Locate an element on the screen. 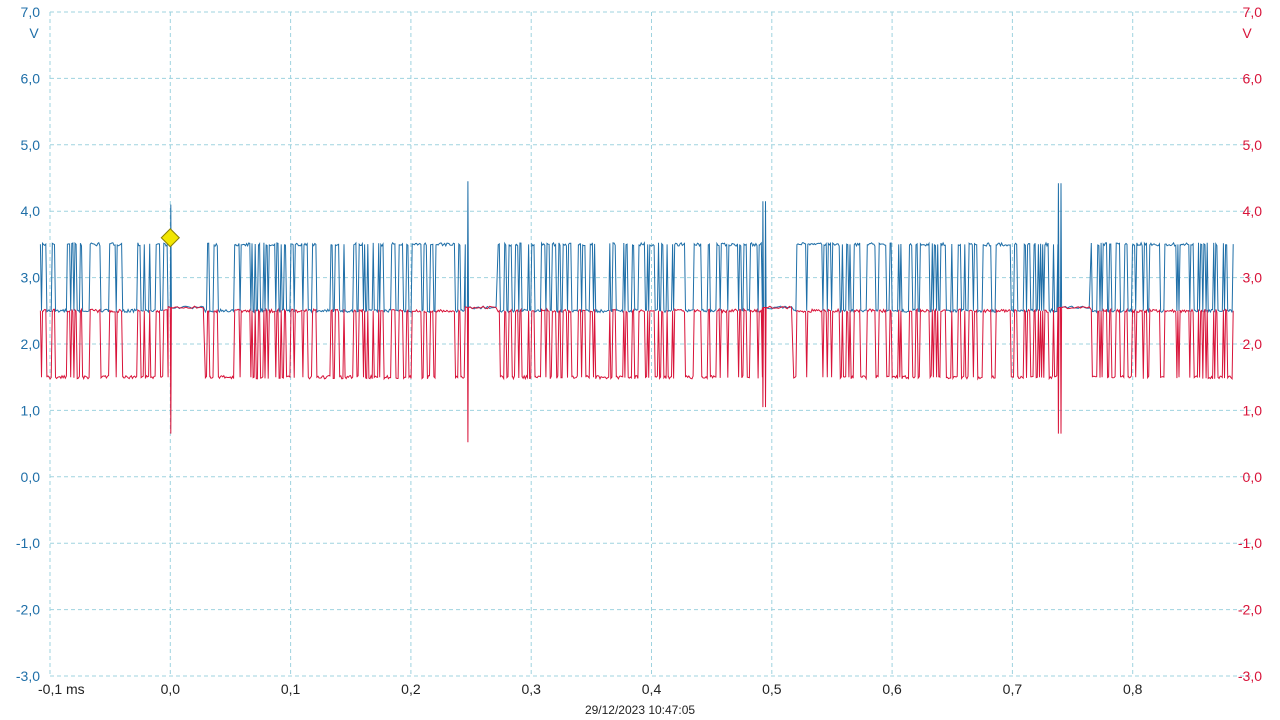 This screenshot has height=720, width=1280. y-tick-left: -1,0 is located at coordinates (28, 543).